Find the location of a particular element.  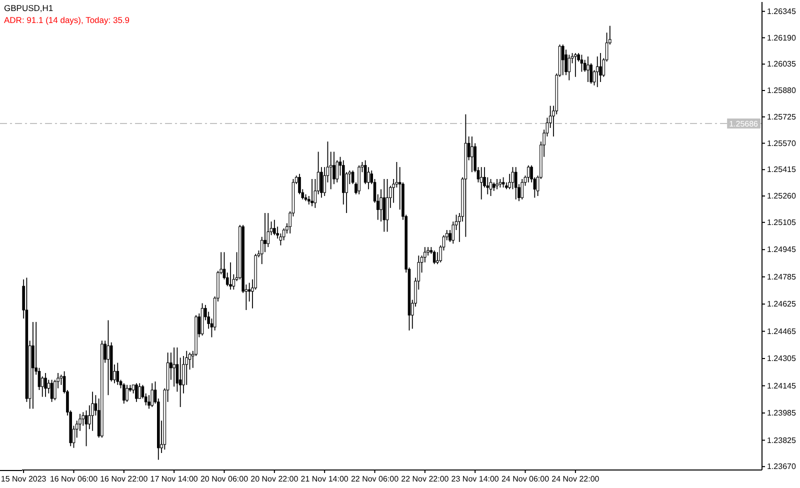

chart-title: GBPUSD,H1 is located at coordinates (29, 8).